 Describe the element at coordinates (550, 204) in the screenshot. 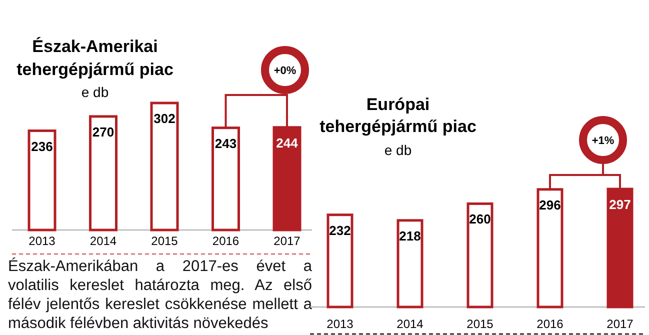

I see `data-label: 296` at that location.